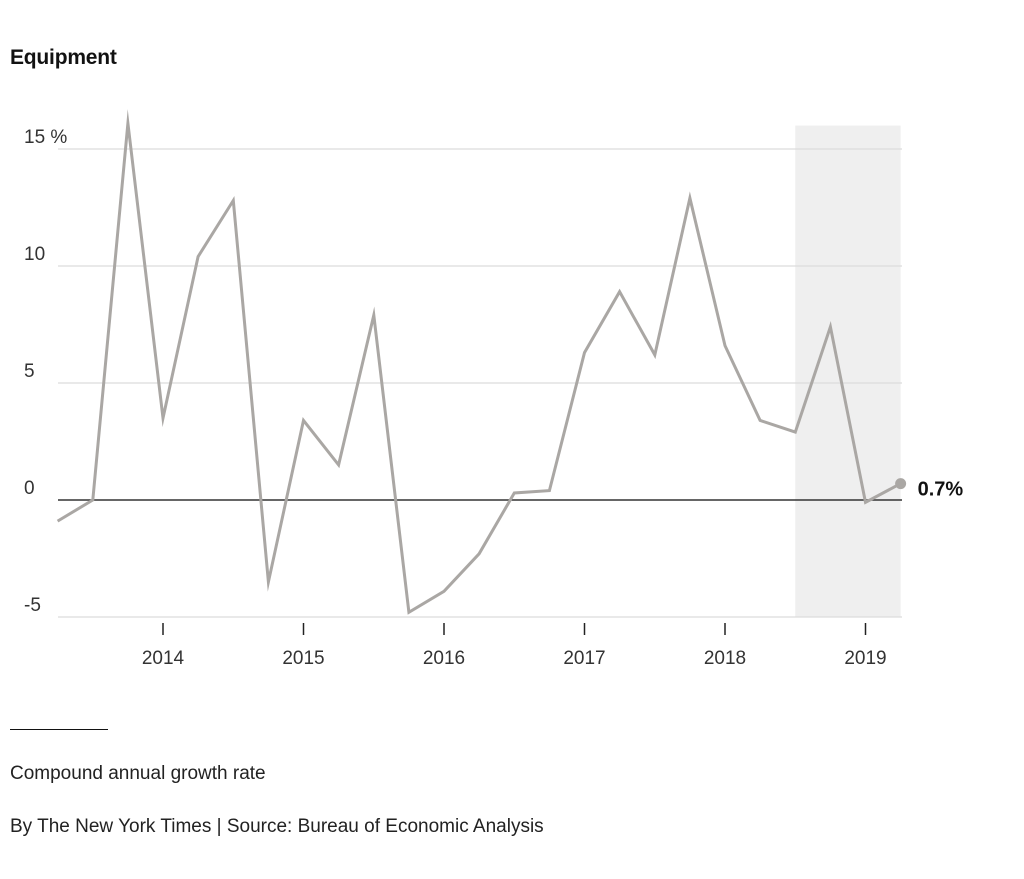  I want to click on annotations: 0.7%, so click(941, 490).